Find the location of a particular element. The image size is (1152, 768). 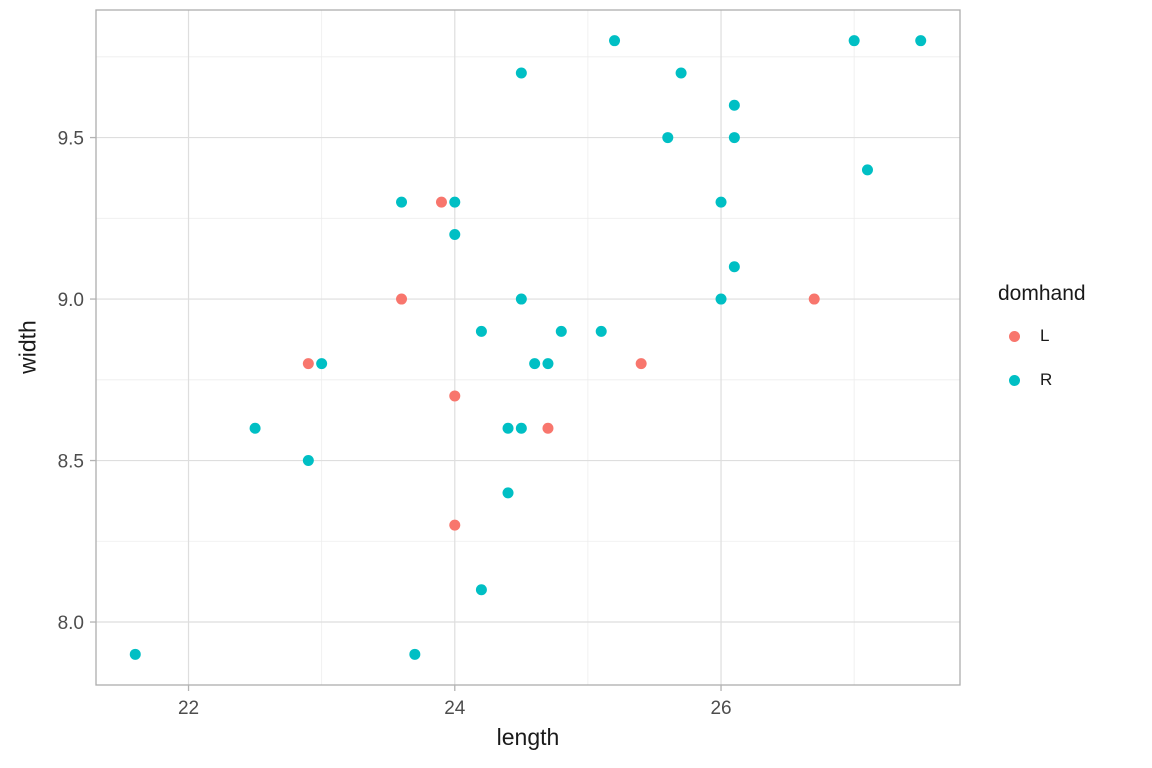

x-axis-title: length is located at coordinates (528, 737).